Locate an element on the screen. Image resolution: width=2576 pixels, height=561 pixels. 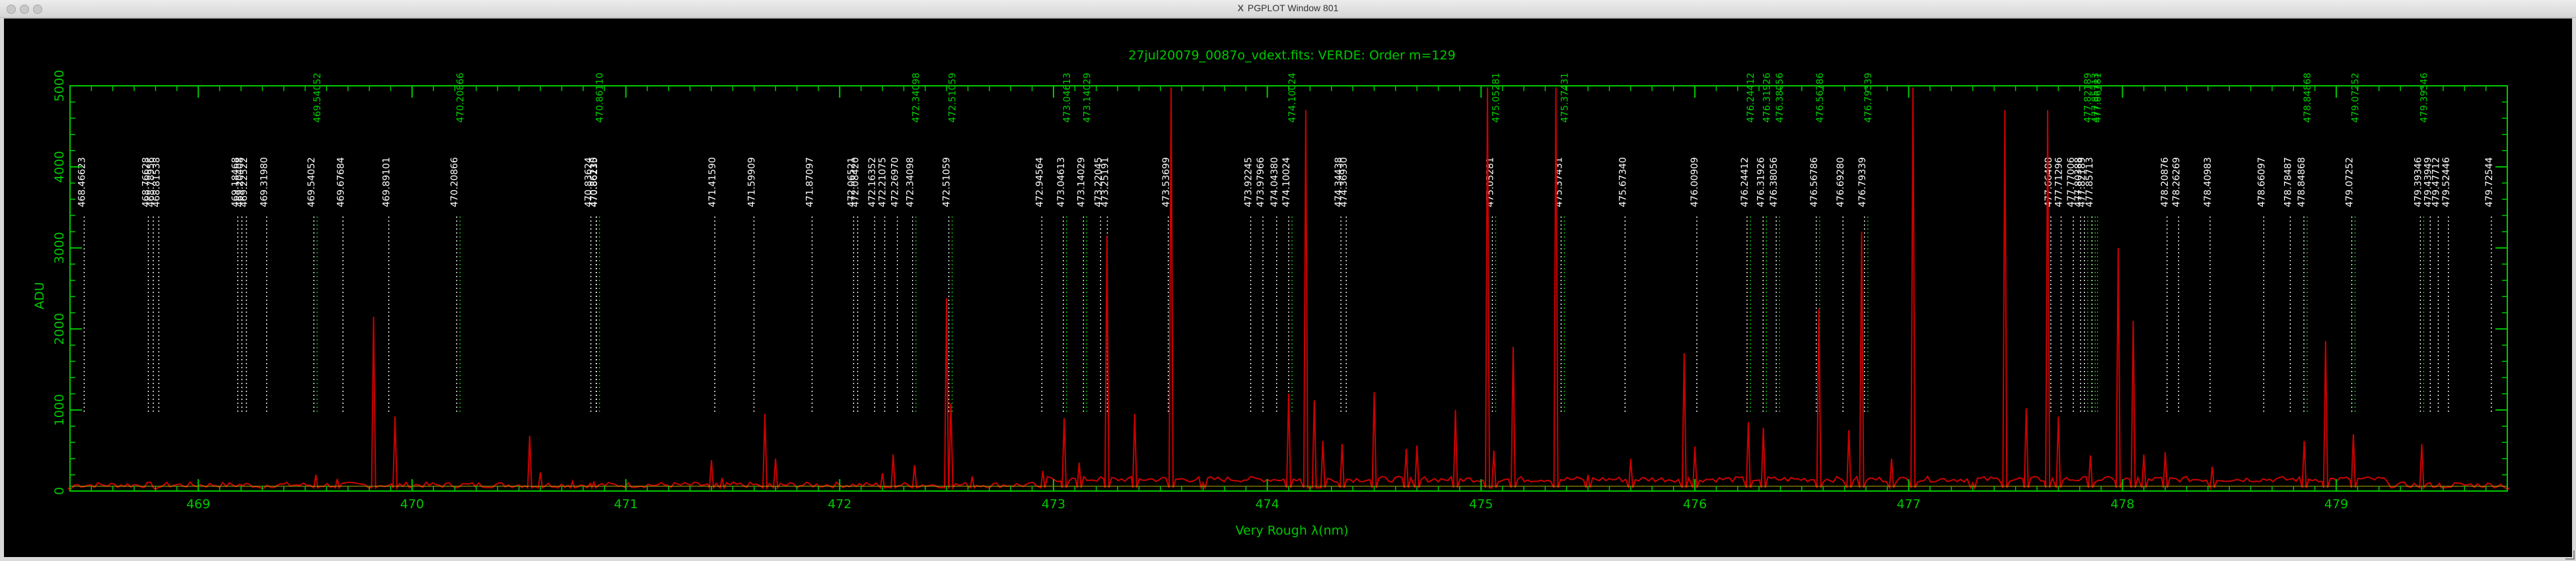
x-tick-label: 472 is located at coordinates (840, 504).